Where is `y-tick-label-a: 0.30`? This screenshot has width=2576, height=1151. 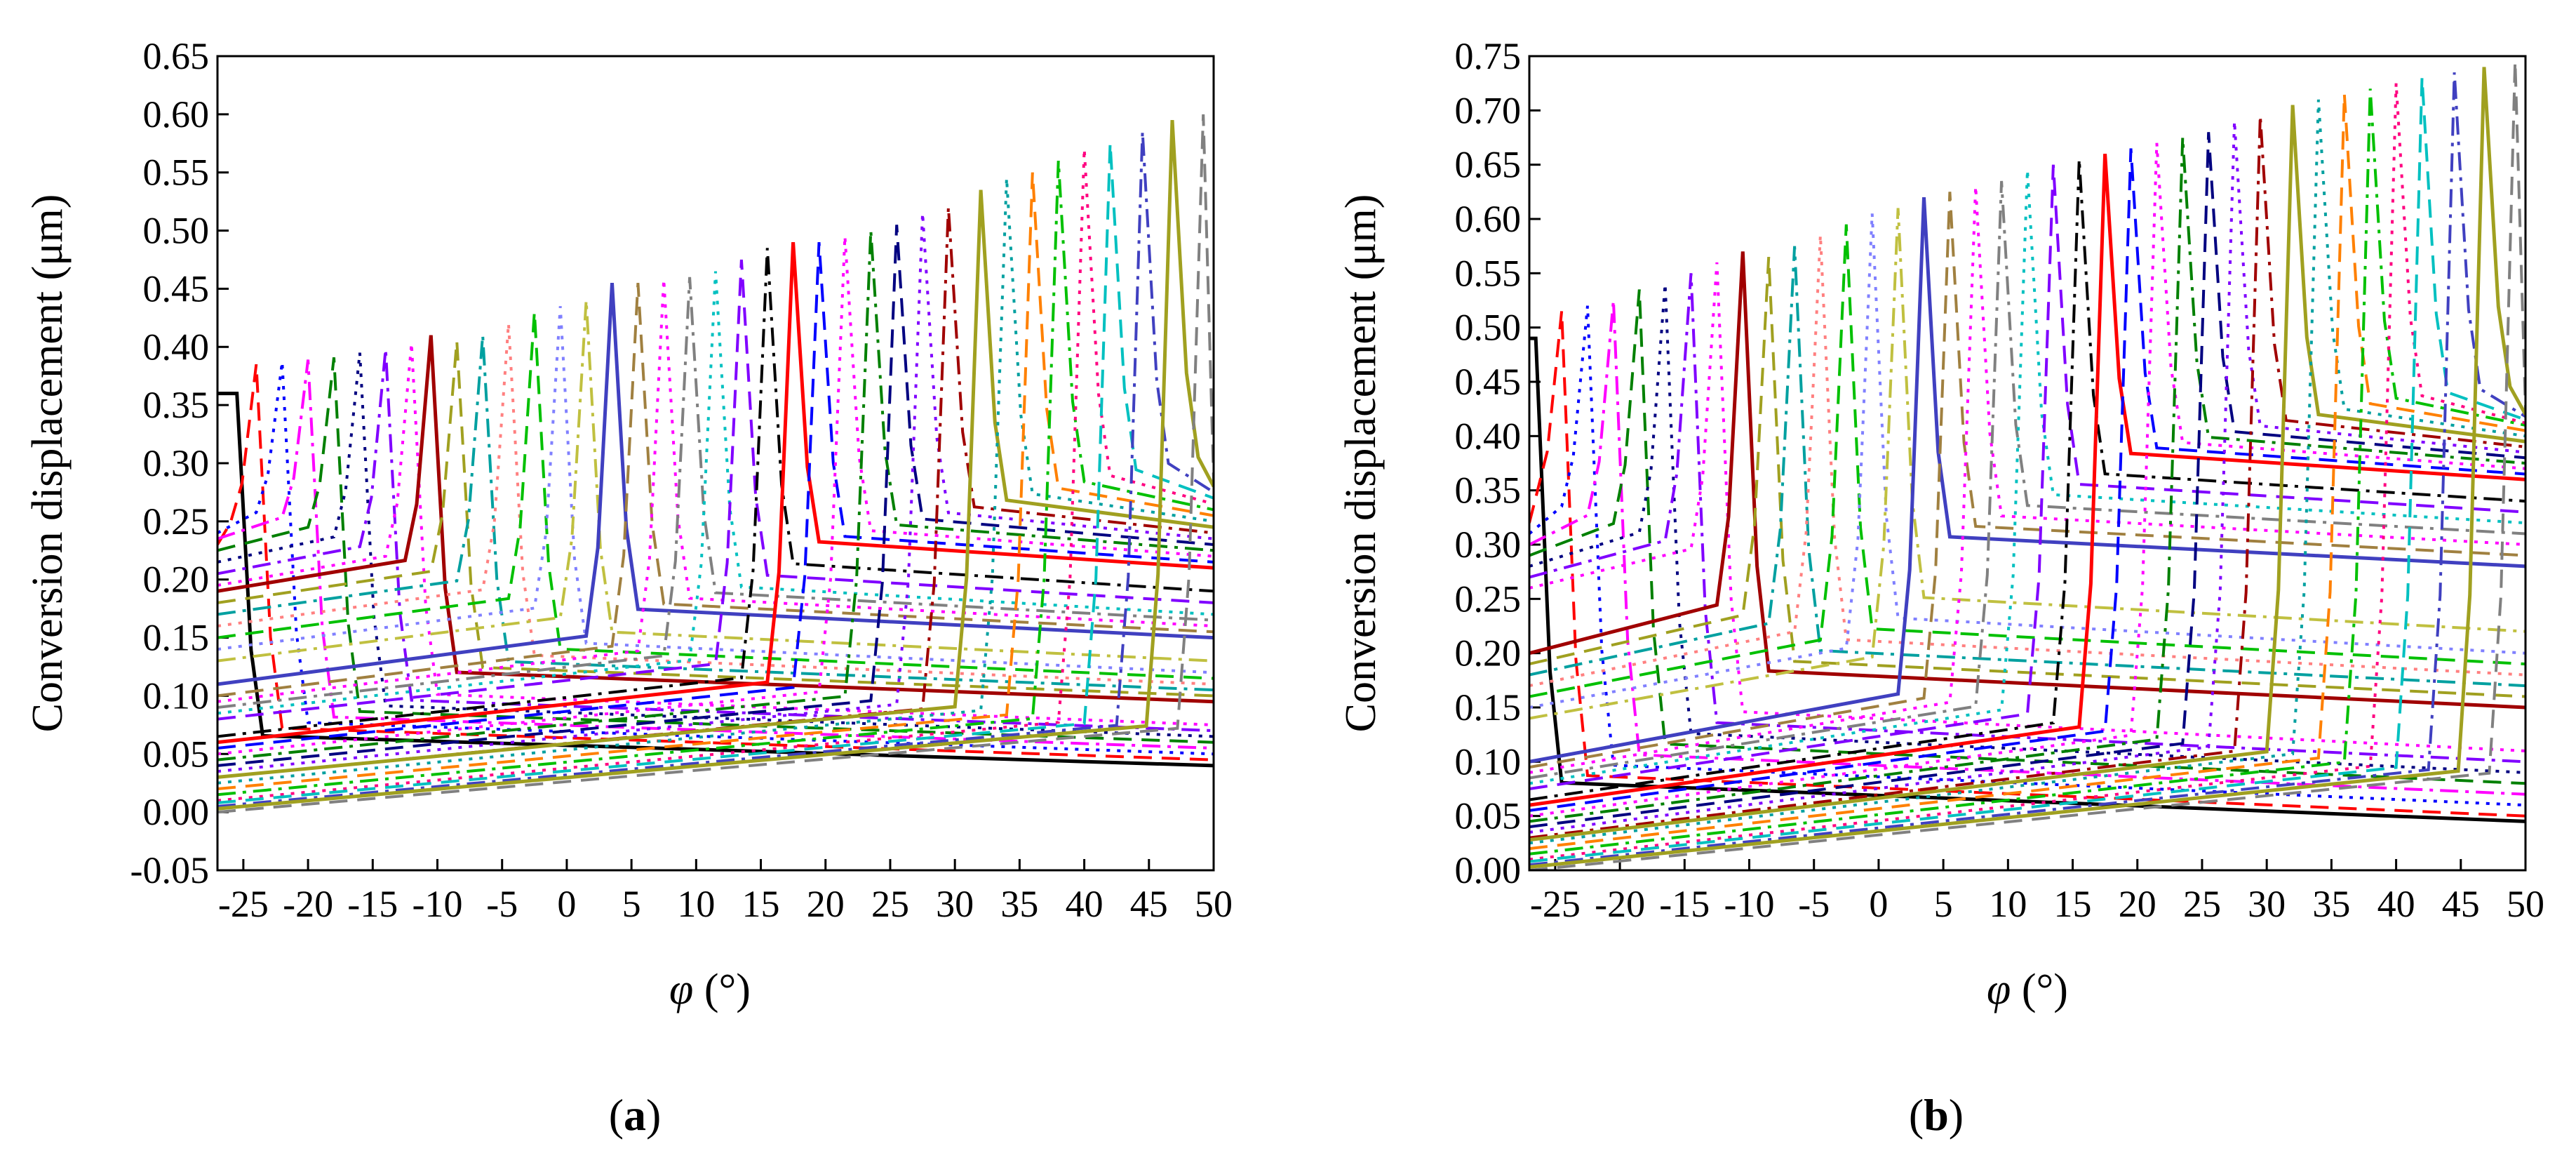 y-tick-label-a: 0.30 is located at coordinates (176, 463).